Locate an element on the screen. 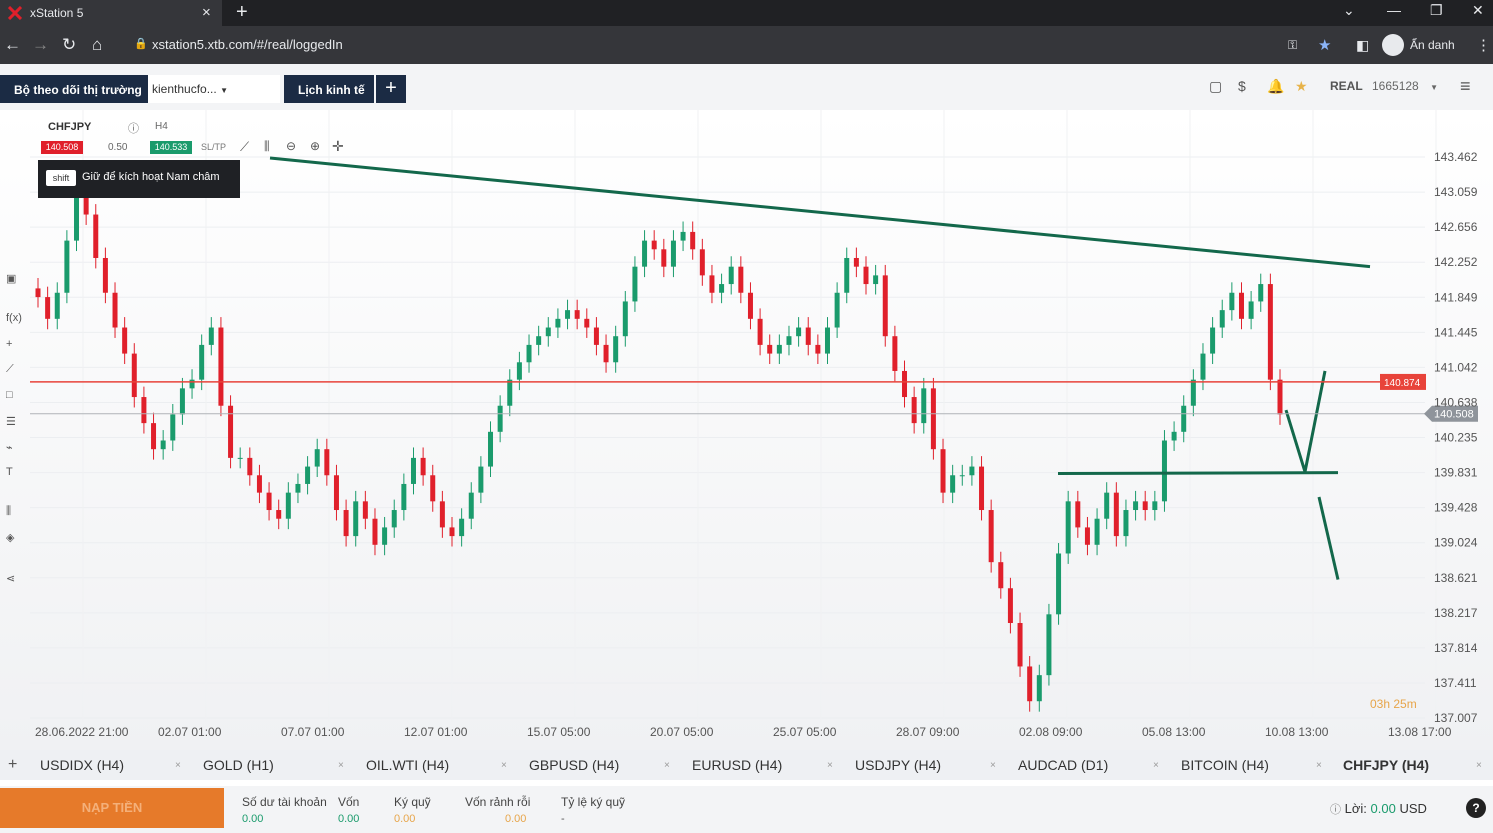 The width and height of the screenshot is (1493, 833). symbol-tab: OIL.WTI (H4) is located at coordinates (408, 765).